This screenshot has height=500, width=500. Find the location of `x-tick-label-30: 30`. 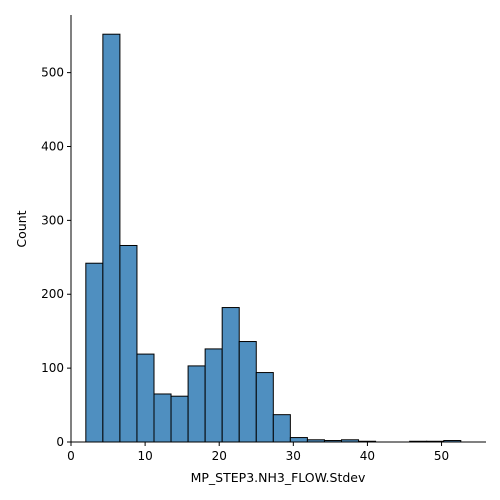

x-tick-label-30: 30 is located at coordinates (293, 456).